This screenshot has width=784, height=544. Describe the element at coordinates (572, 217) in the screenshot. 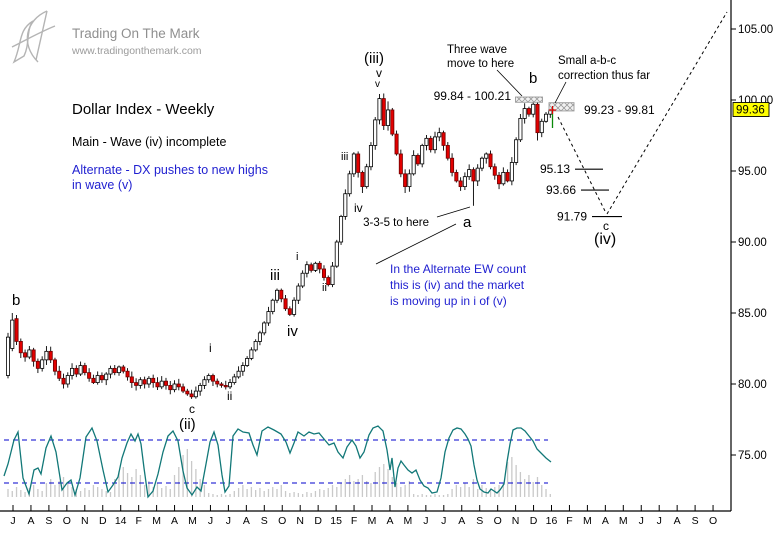

I see `forecast-level-label: 91.79` at that location.